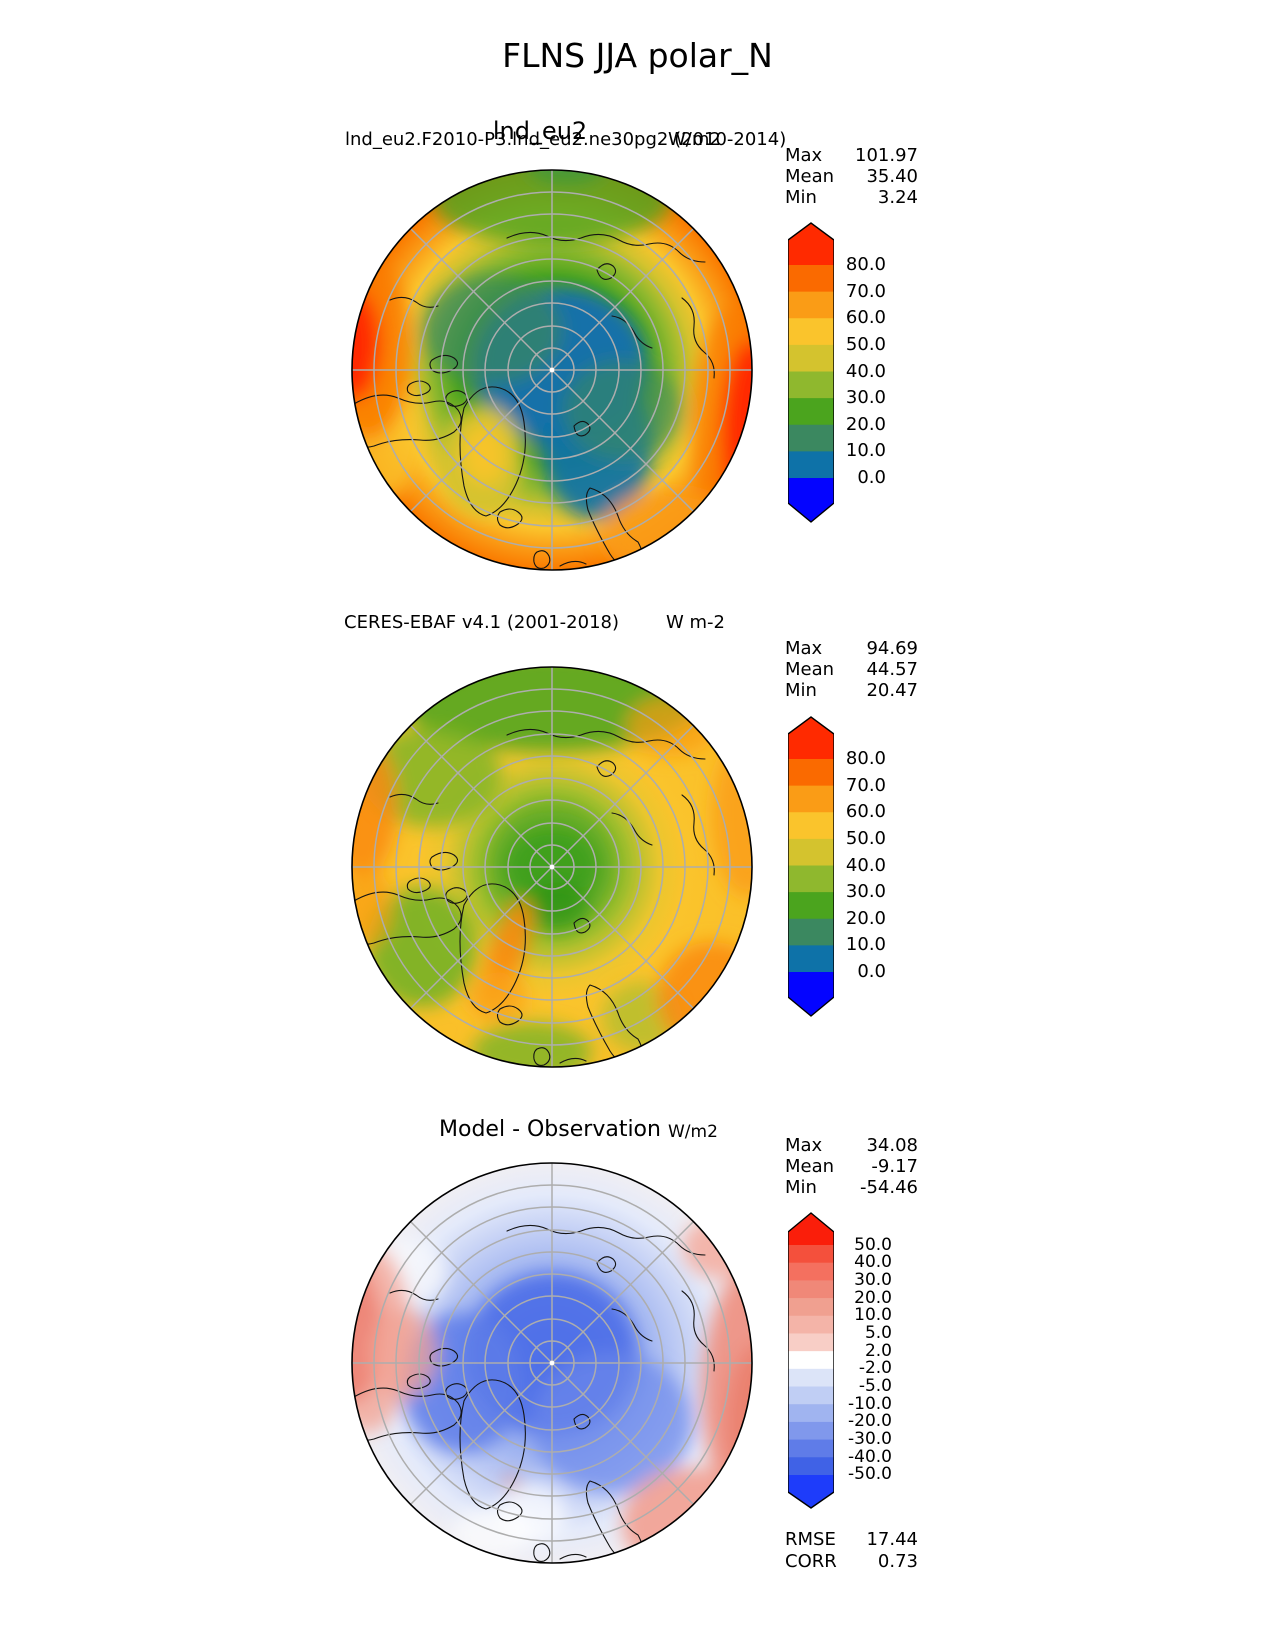 Image resolution: width=1275 pixels, height=1650 pixels. Describe the element at coordinates (870, 1439) in the screenshot. I see `colorbar-tick-label: -30.0` at that location.